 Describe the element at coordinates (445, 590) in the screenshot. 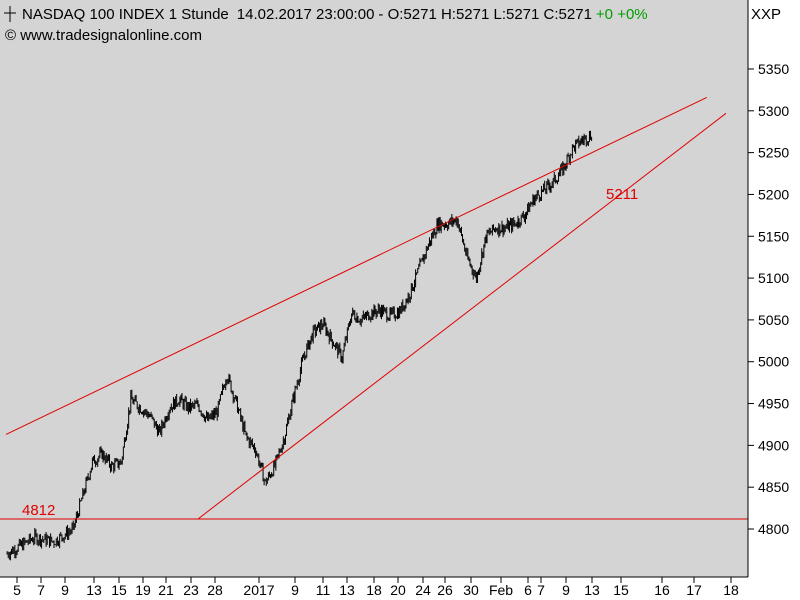

I see `x-tick-label: 26` at that location.